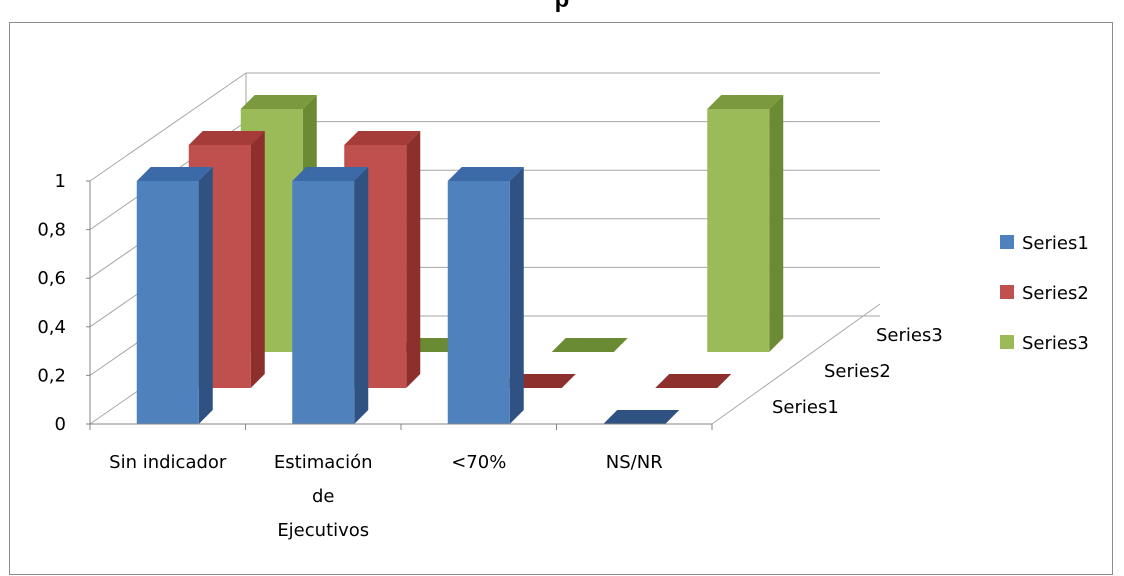 The width and height of the screenshot is (1124, 576). Describe the element at coordinates (323, 496) in the screenshot. I see `x-tick-label: de` at that location.